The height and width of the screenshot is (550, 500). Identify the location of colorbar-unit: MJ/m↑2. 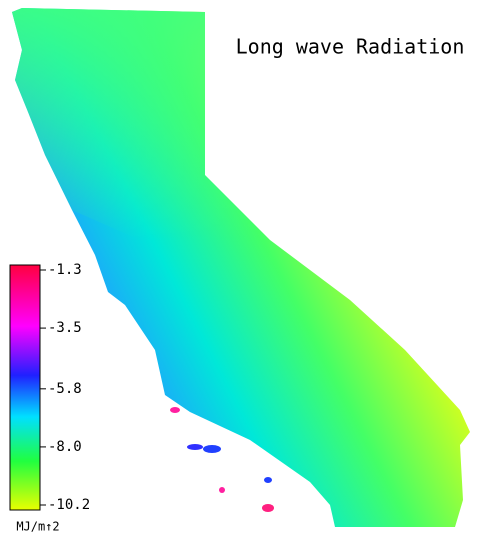
(37, 527).